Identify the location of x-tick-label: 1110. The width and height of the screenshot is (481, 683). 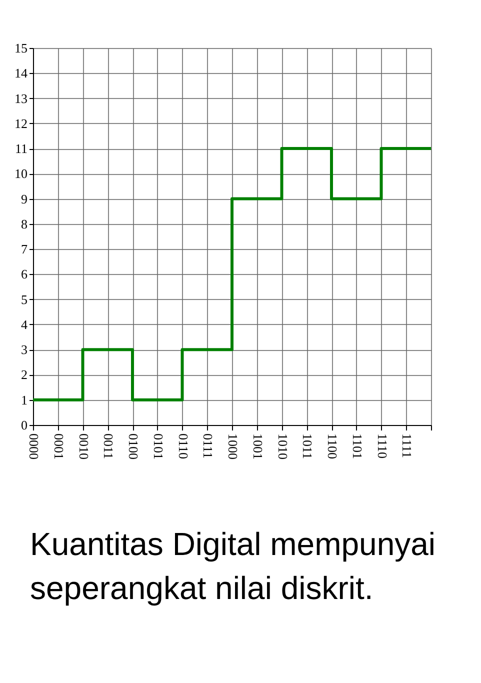
(382, 446).